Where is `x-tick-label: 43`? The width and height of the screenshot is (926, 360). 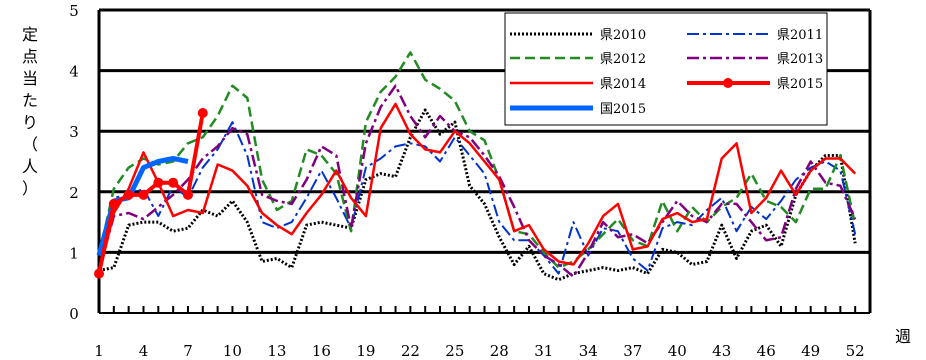
x-tick-label: 43 is located at coordinates (721, 351).